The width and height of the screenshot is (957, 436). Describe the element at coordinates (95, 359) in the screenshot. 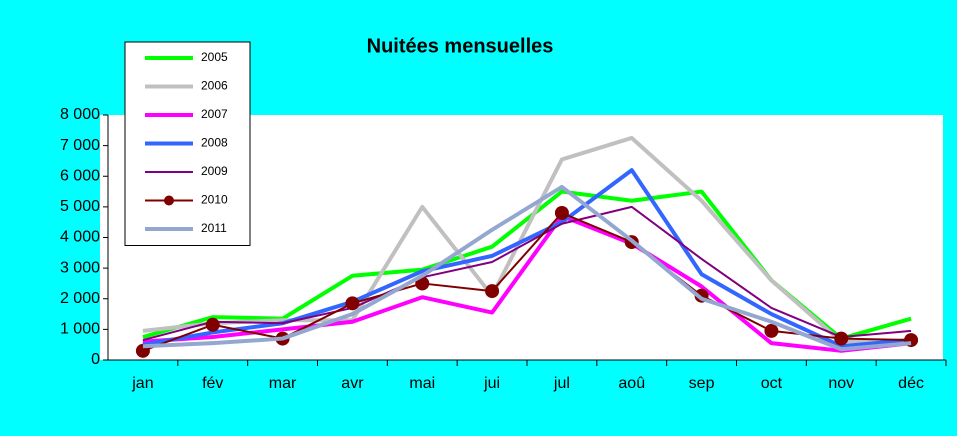

I see `y-tick-label: 0` at that location.